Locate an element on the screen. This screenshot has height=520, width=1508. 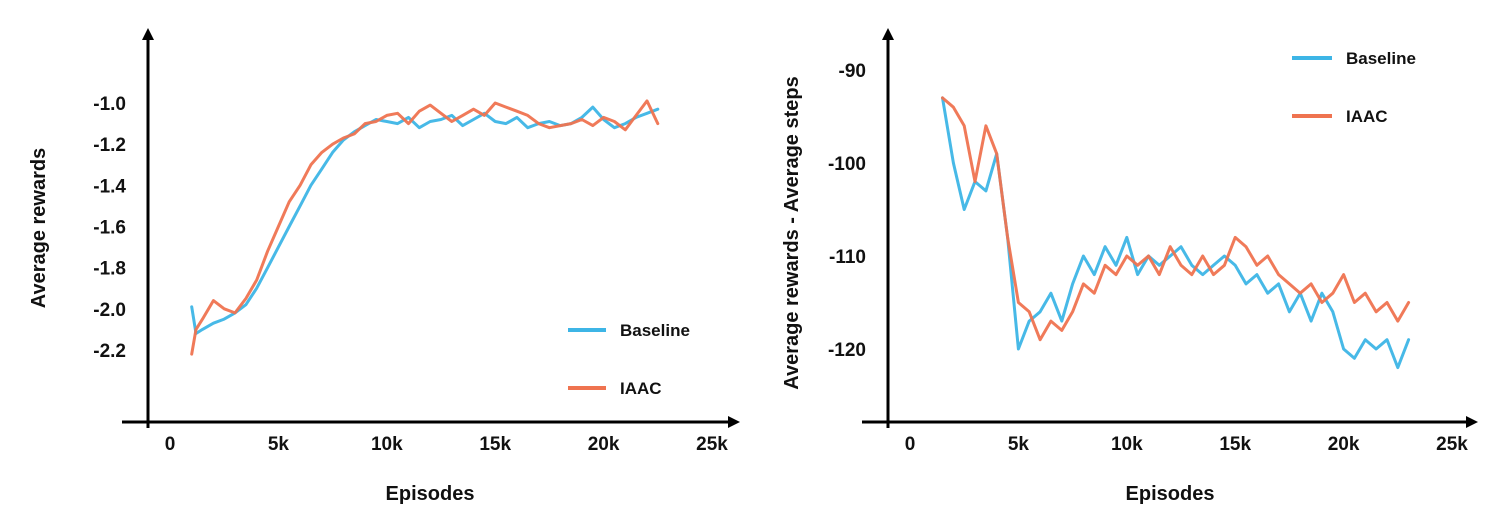
y-axis-label: Average rewards is located at coordinates (39, 228).